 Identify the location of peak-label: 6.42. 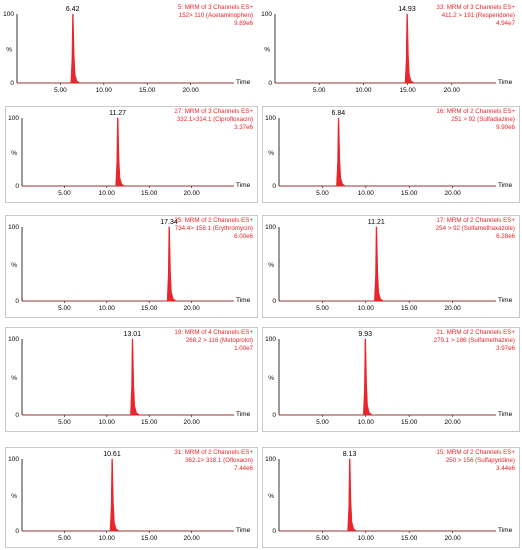
(73, 9).